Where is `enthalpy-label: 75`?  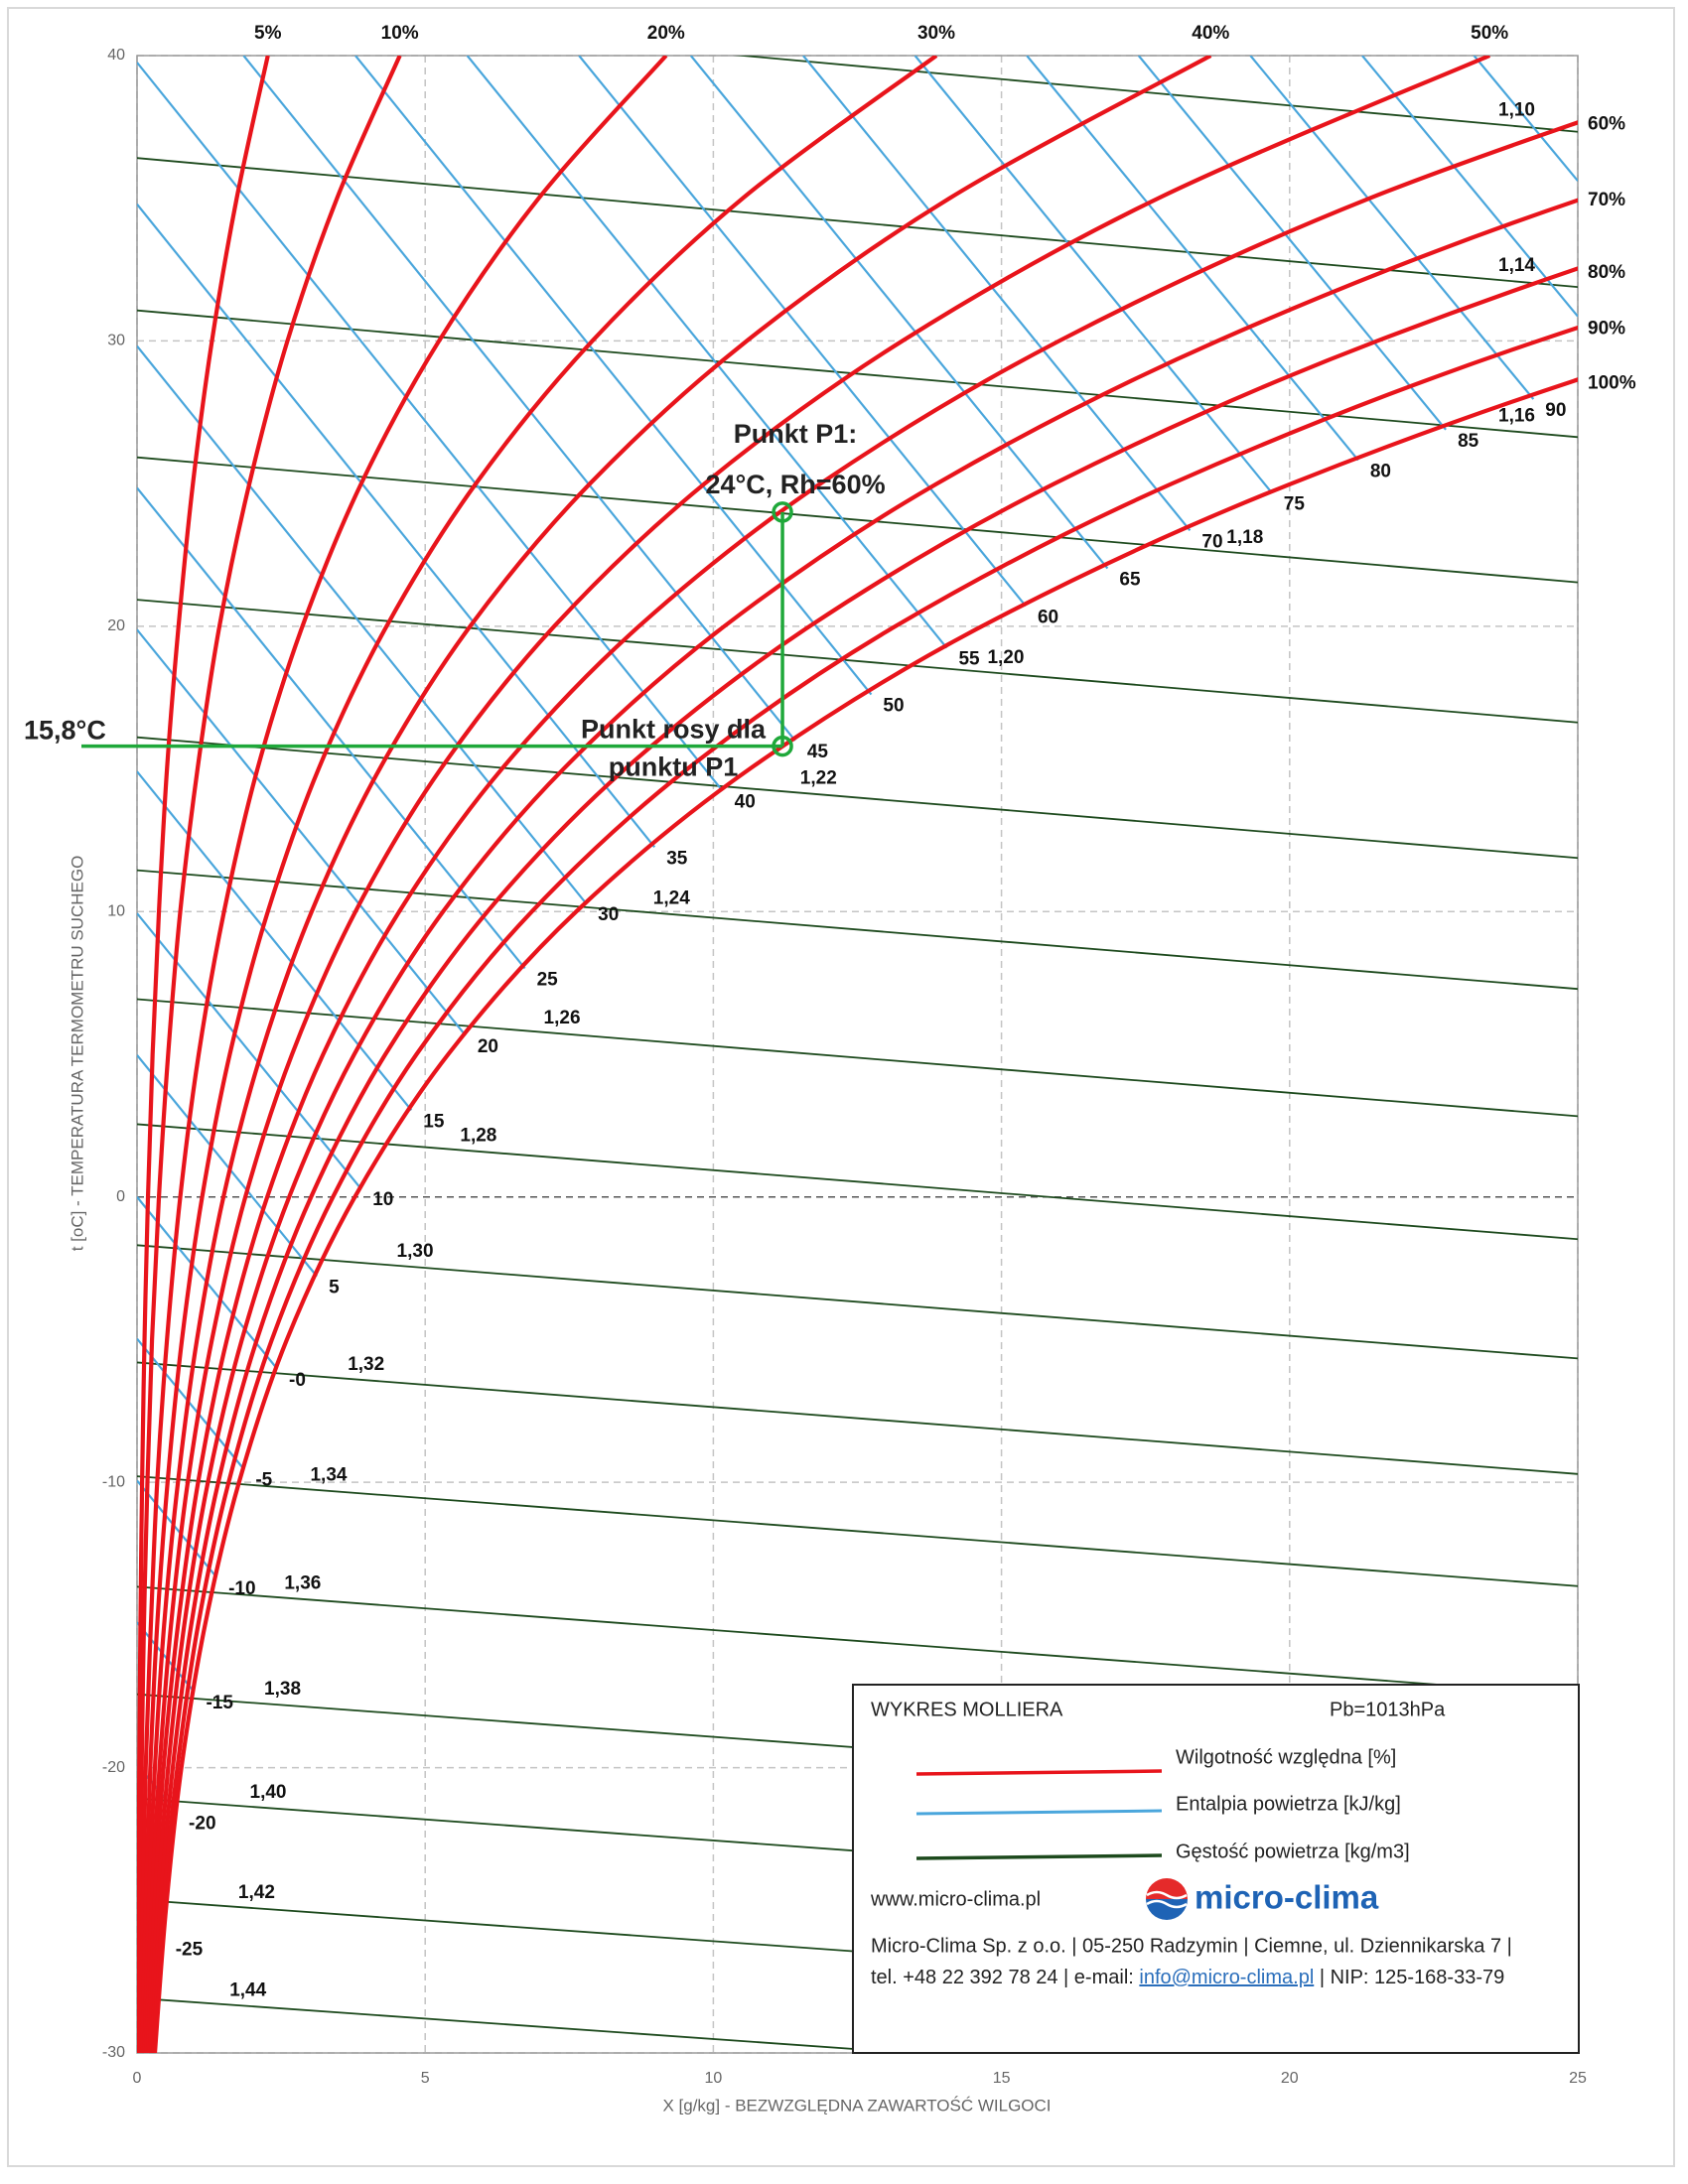
enthalpy-label: 75 is located at coordinates (1295, 503).